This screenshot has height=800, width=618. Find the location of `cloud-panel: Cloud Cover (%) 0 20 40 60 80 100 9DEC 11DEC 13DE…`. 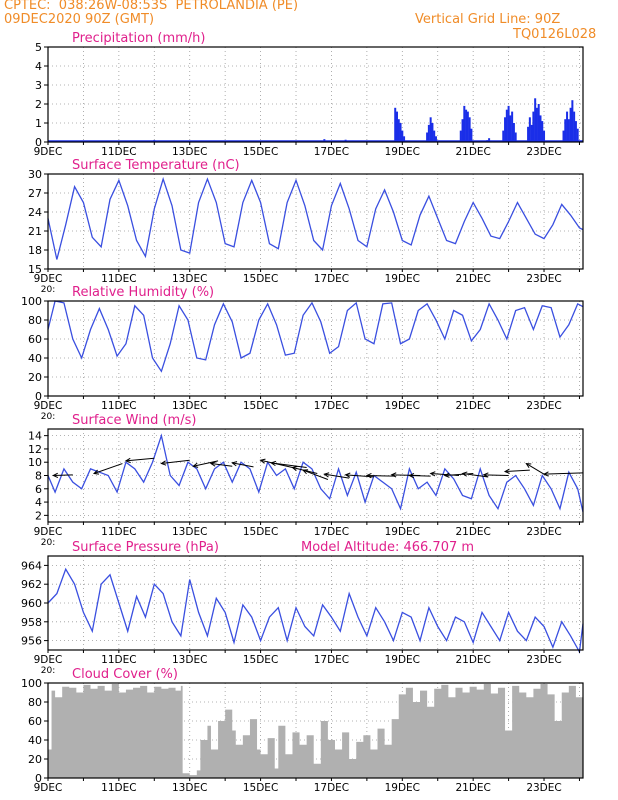

cloud-panel: Cloud Cover (%) 0 20 40 60 80 100 9DEC 11DEC 13DE… is located at coordinates (302, 730).